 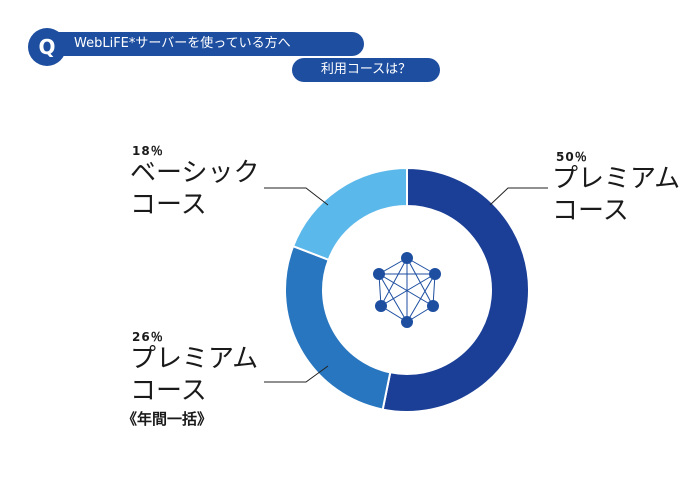 I want to click on question-line-1: WebLiFE*サーバーを使っている方へ, so click(x=204, y=44).